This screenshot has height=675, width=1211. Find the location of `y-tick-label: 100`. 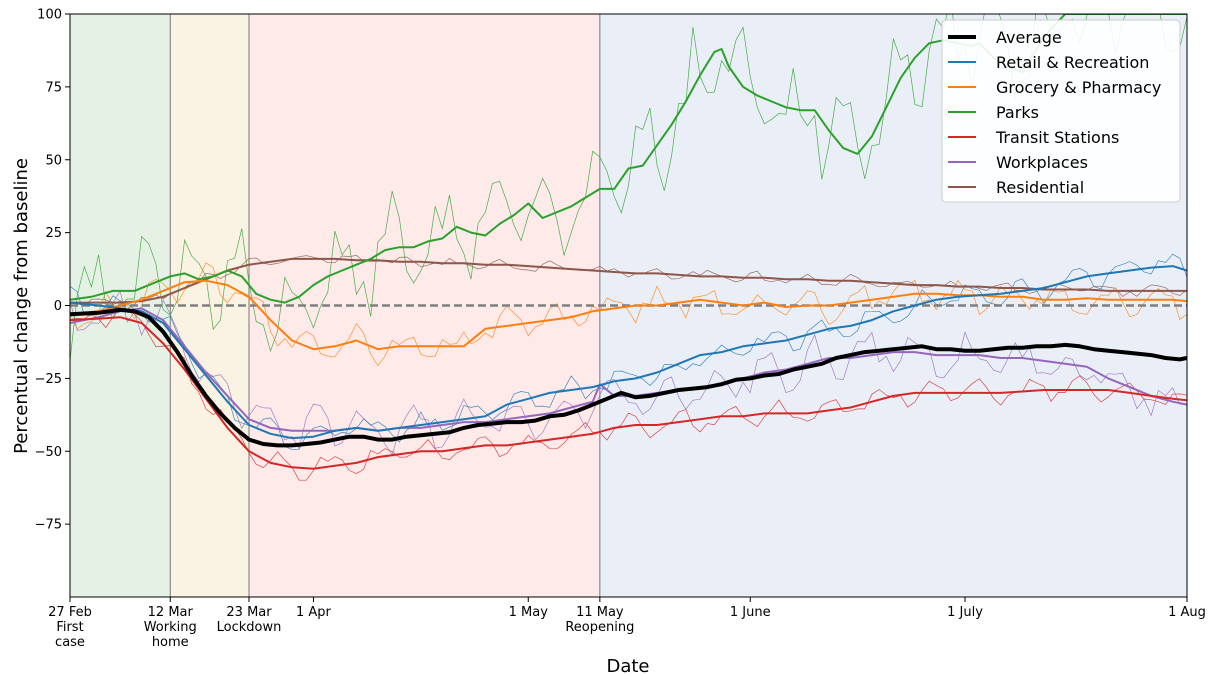

y-tick-label: 100 is located at coordinates (49, 15).